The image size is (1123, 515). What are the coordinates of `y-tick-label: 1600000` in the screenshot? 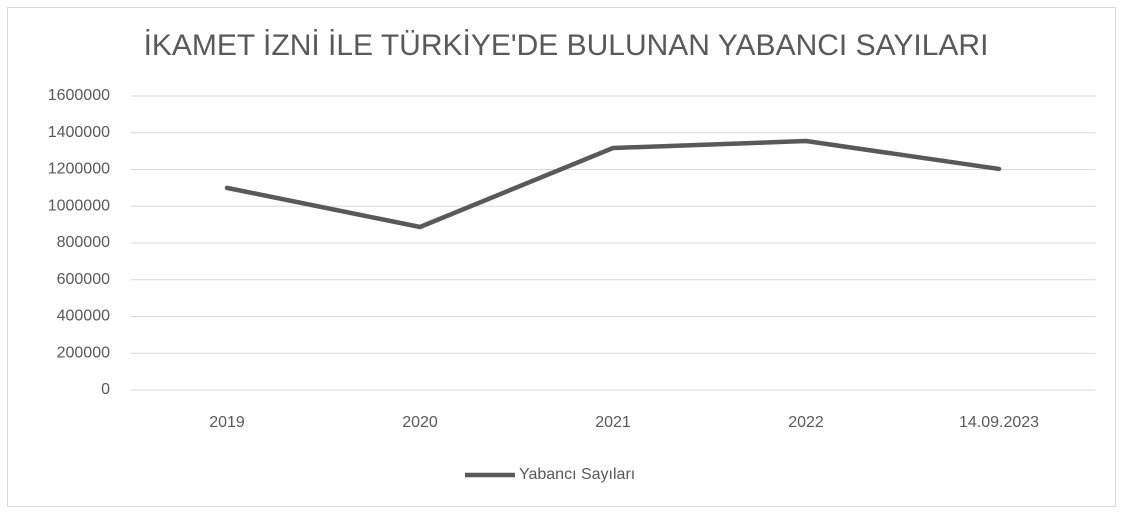 It's located at (79, 95).